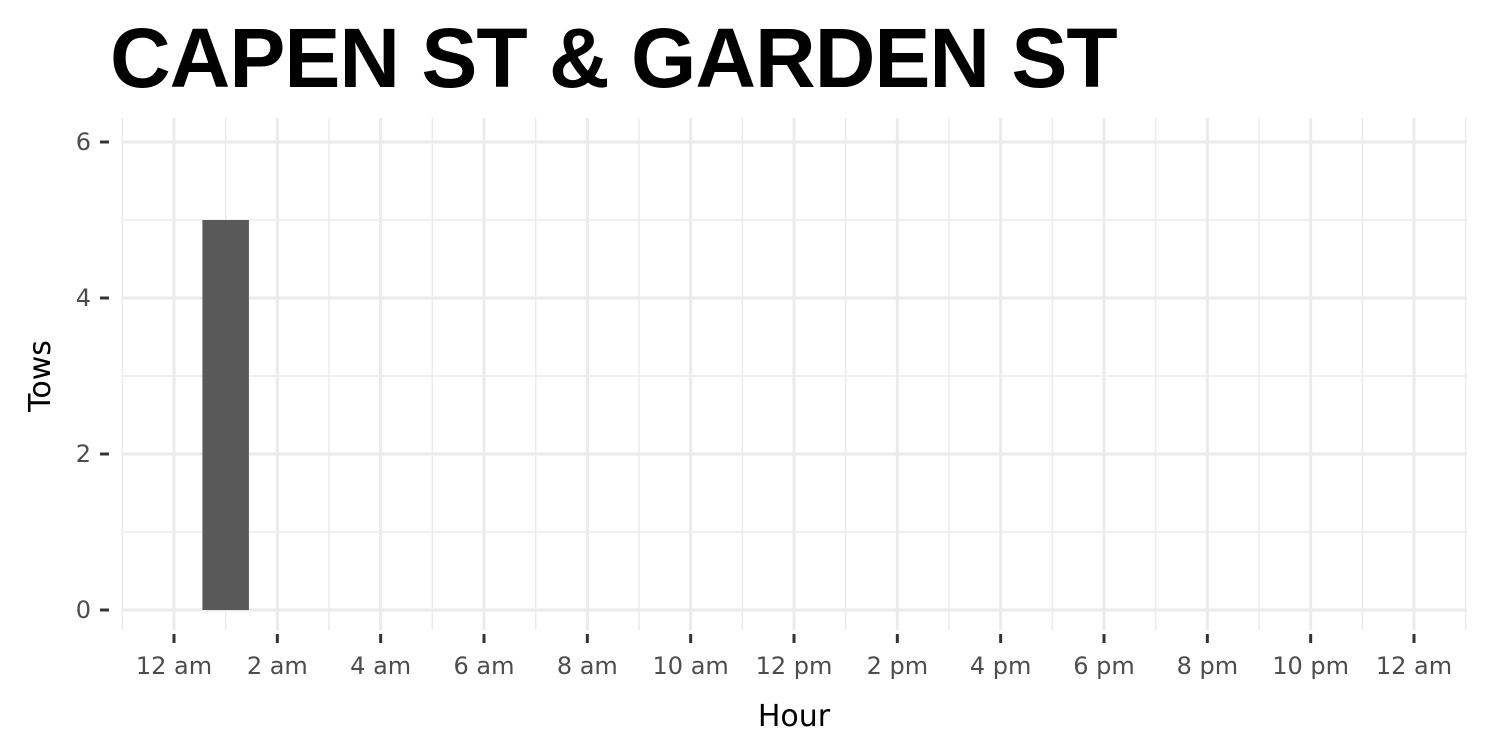  What do you see at coordinates (1310, 666) in the screenshot?
I see `x-tick-label: 10 pm` at bounding box center [1310, 666].